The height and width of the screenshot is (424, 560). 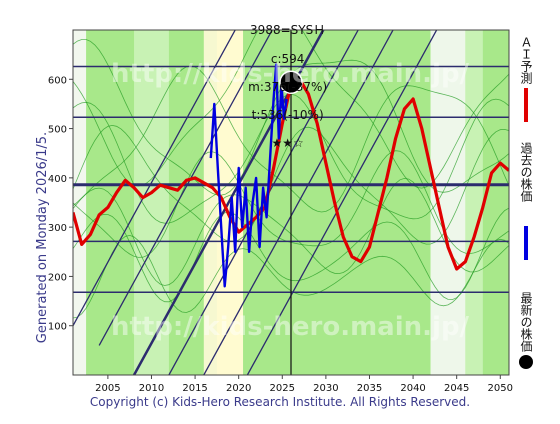 I want to click on y-tick-label: 500, so click(x=57, y=130).